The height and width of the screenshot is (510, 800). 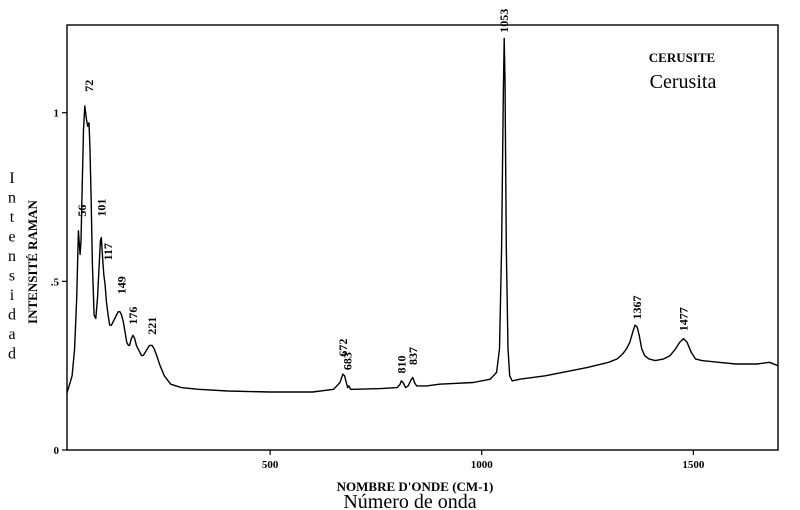 I want to click on peak-label: 101, so click(x=101, y=208).